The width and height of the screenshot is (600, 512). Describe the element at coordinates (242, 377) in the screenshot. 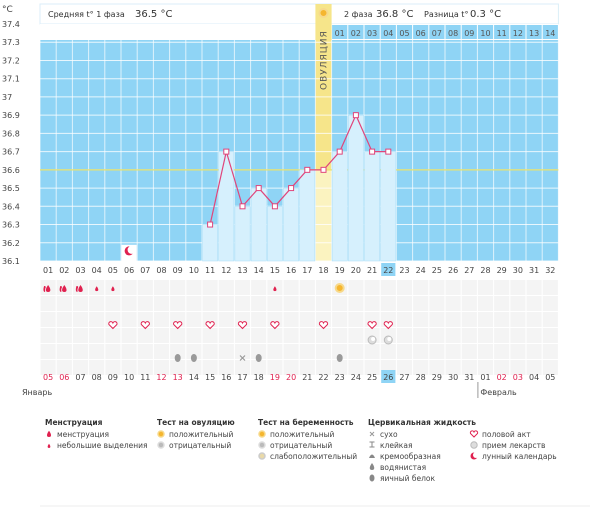

I see `calendar-date-label: 17` at that location.